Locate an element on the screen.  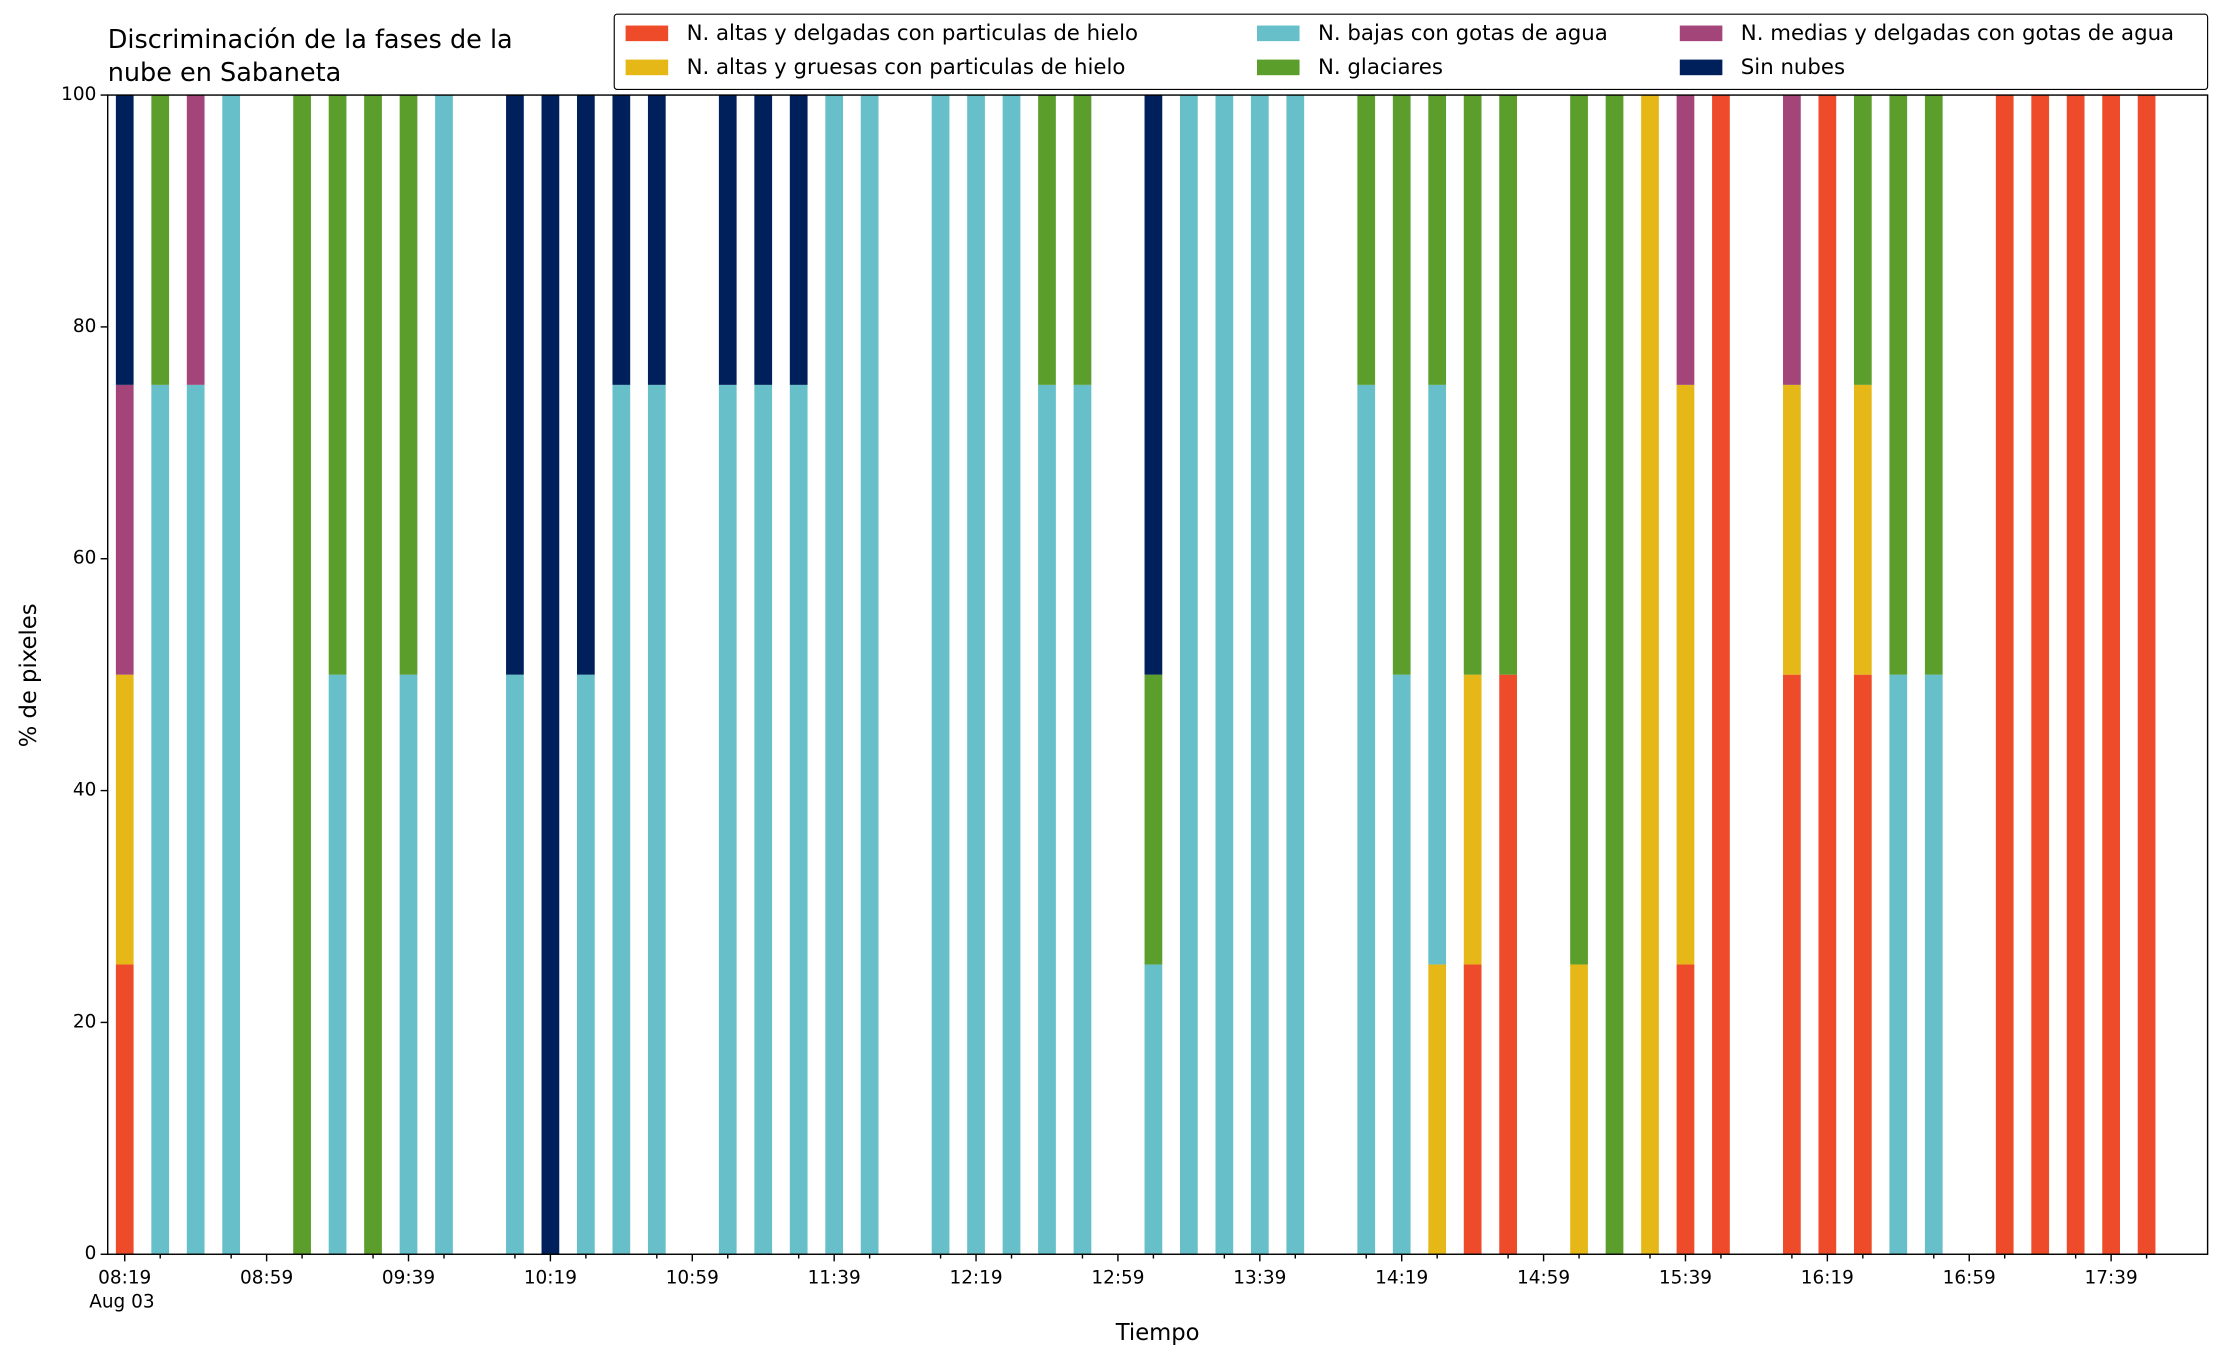
x-tick-label: 15:39 is located at coordinates (1685, 1277).